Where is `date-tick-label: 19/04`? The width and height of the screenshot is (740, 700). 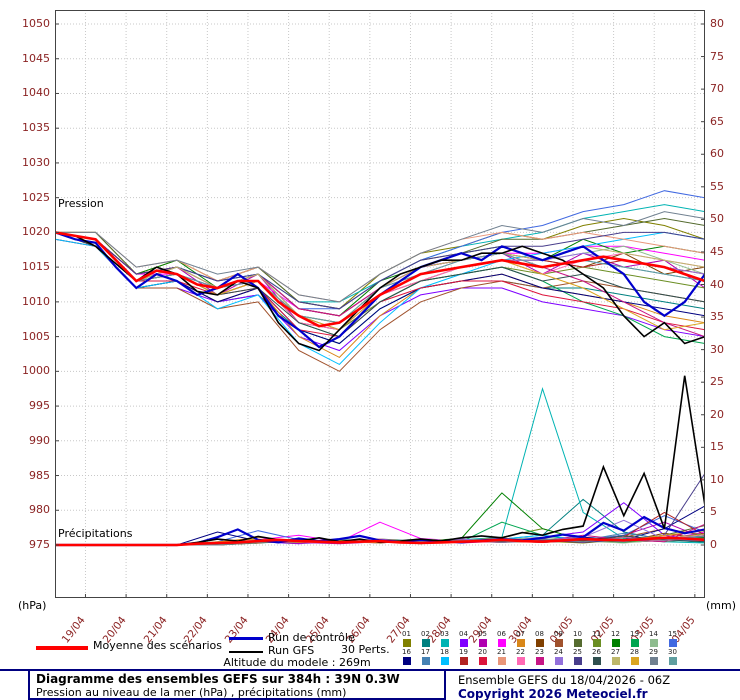 date-tick-label: 19/04 is located at coordinates (74, 630).